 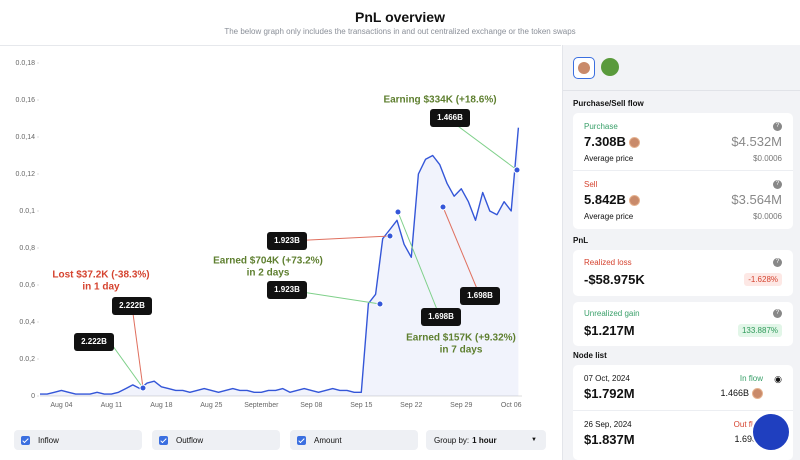 I want to click on purchase-amount: 7.308B, so click(x=612, y=141).